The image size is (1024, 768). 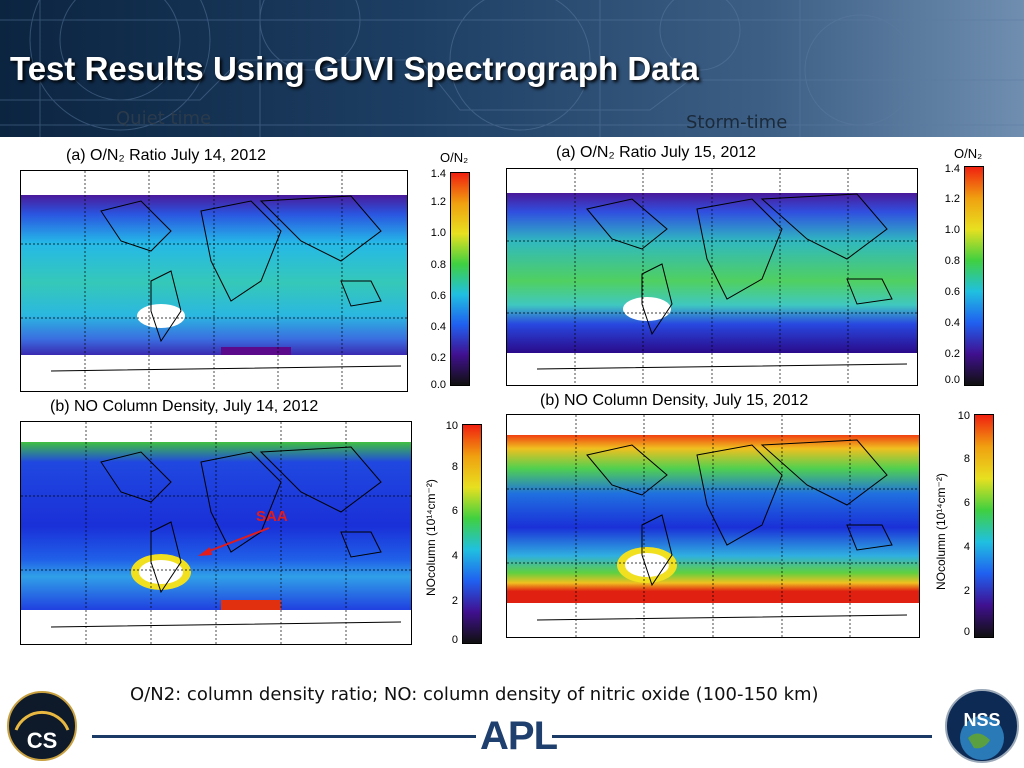 I want to click on cbar-label-storm-no: NOcolumn (10¹⁴cm⁻²), so click(x=941, y=531).